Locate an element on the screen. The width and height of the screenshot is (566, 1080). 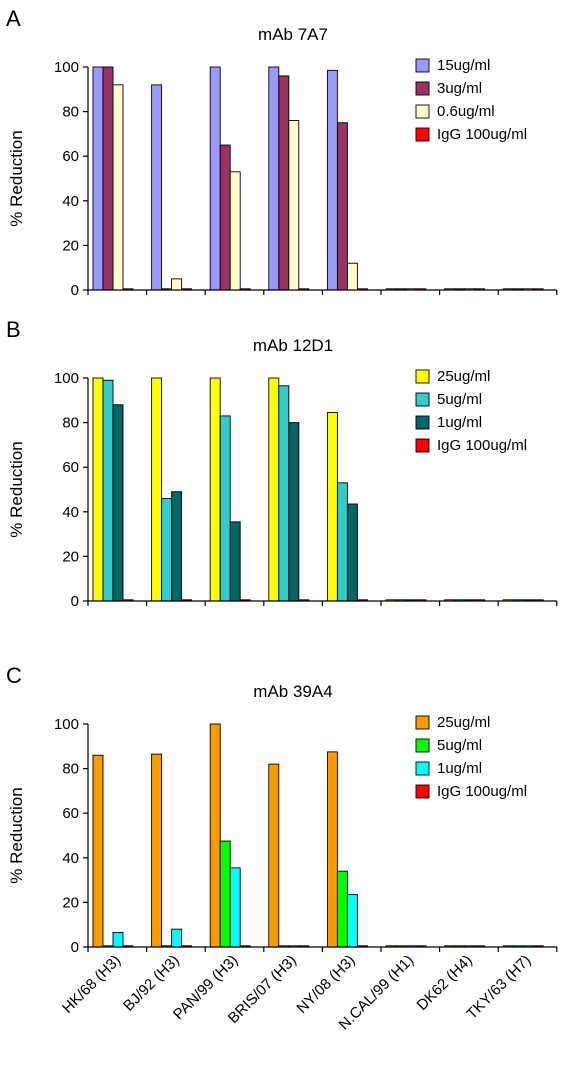
chart-0-legend-label-0: 15ug/ml is located at coordinates (463, 65).